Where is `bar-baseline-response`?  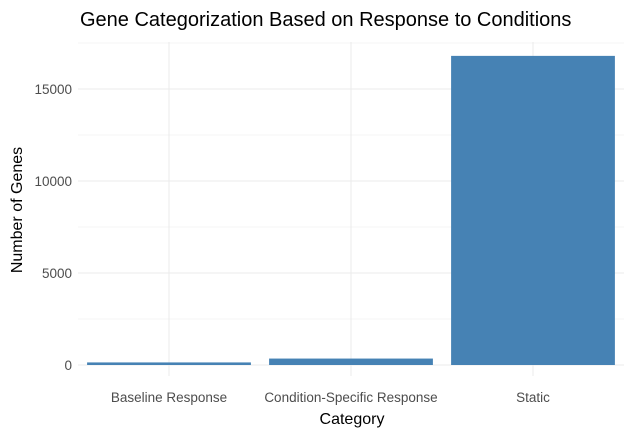 bar-baseline-response is located at coordinates (169, 363).